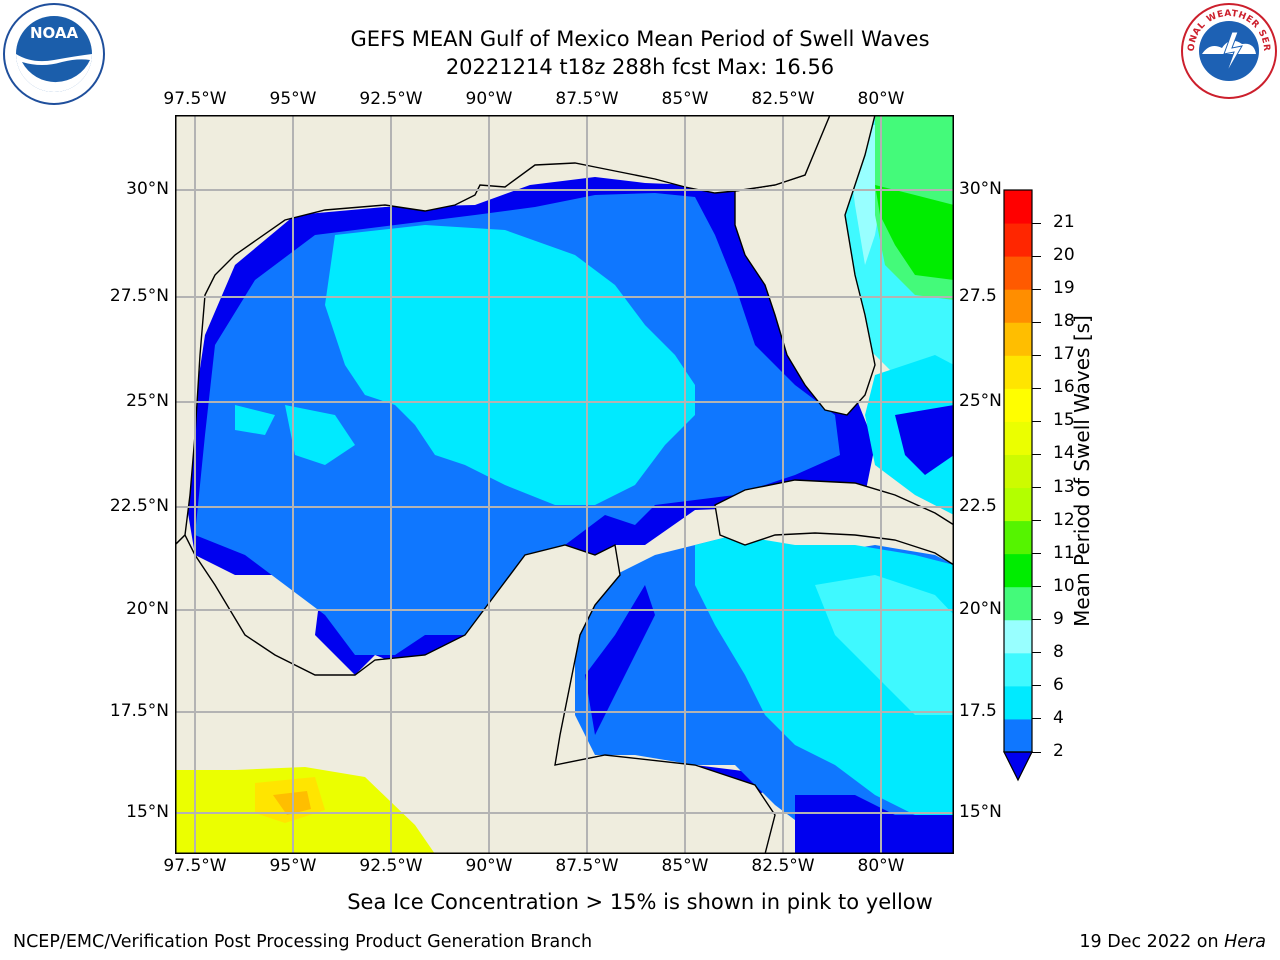  What do you see at coordinates (1064, 486) in the screenshot?
I see `colorbar-tick-label: 13` at bounding box center [1064, 486].